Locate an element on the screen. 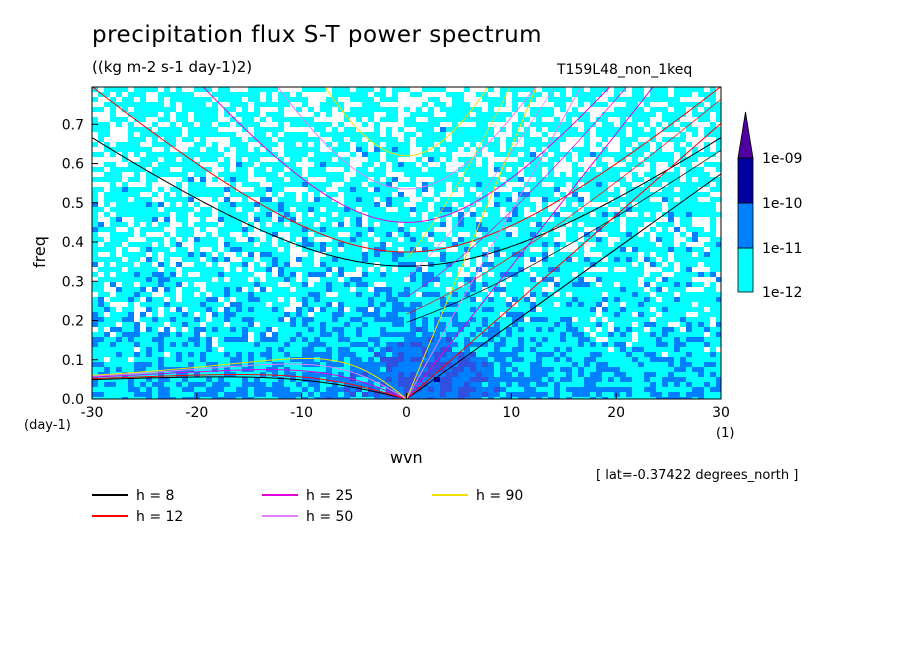 The height and width of the screenshot is (654, 904). colorbar-label: 1e-09 is located at coordinates (782, 159).